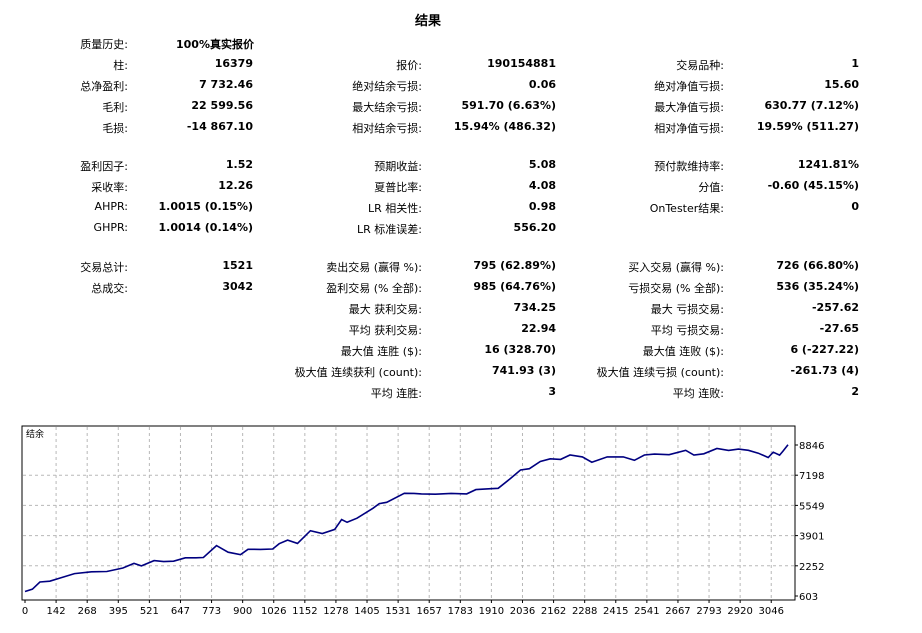 This screenshot has width=922, height=633. I want to click on y-tick-label: 603, so click(808, 597).